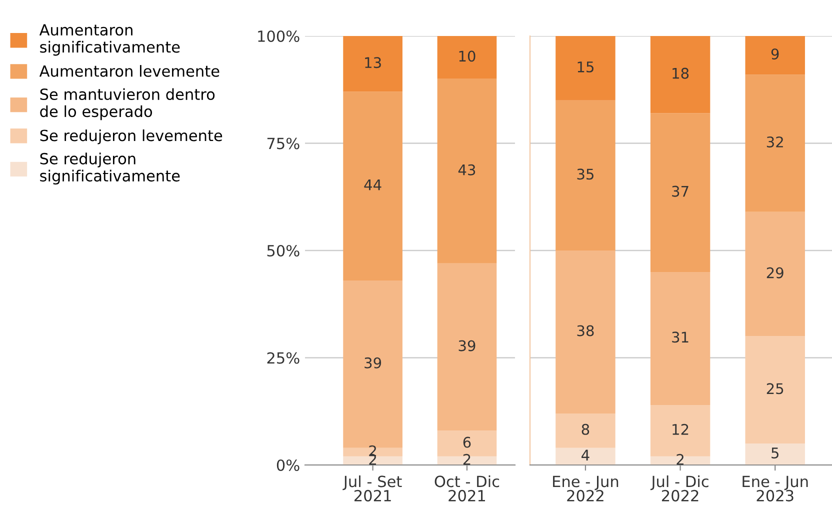 Image resolution: width=832 pixels, height=506 pixels. I want to click on data-label: 18, so click(680, 73).